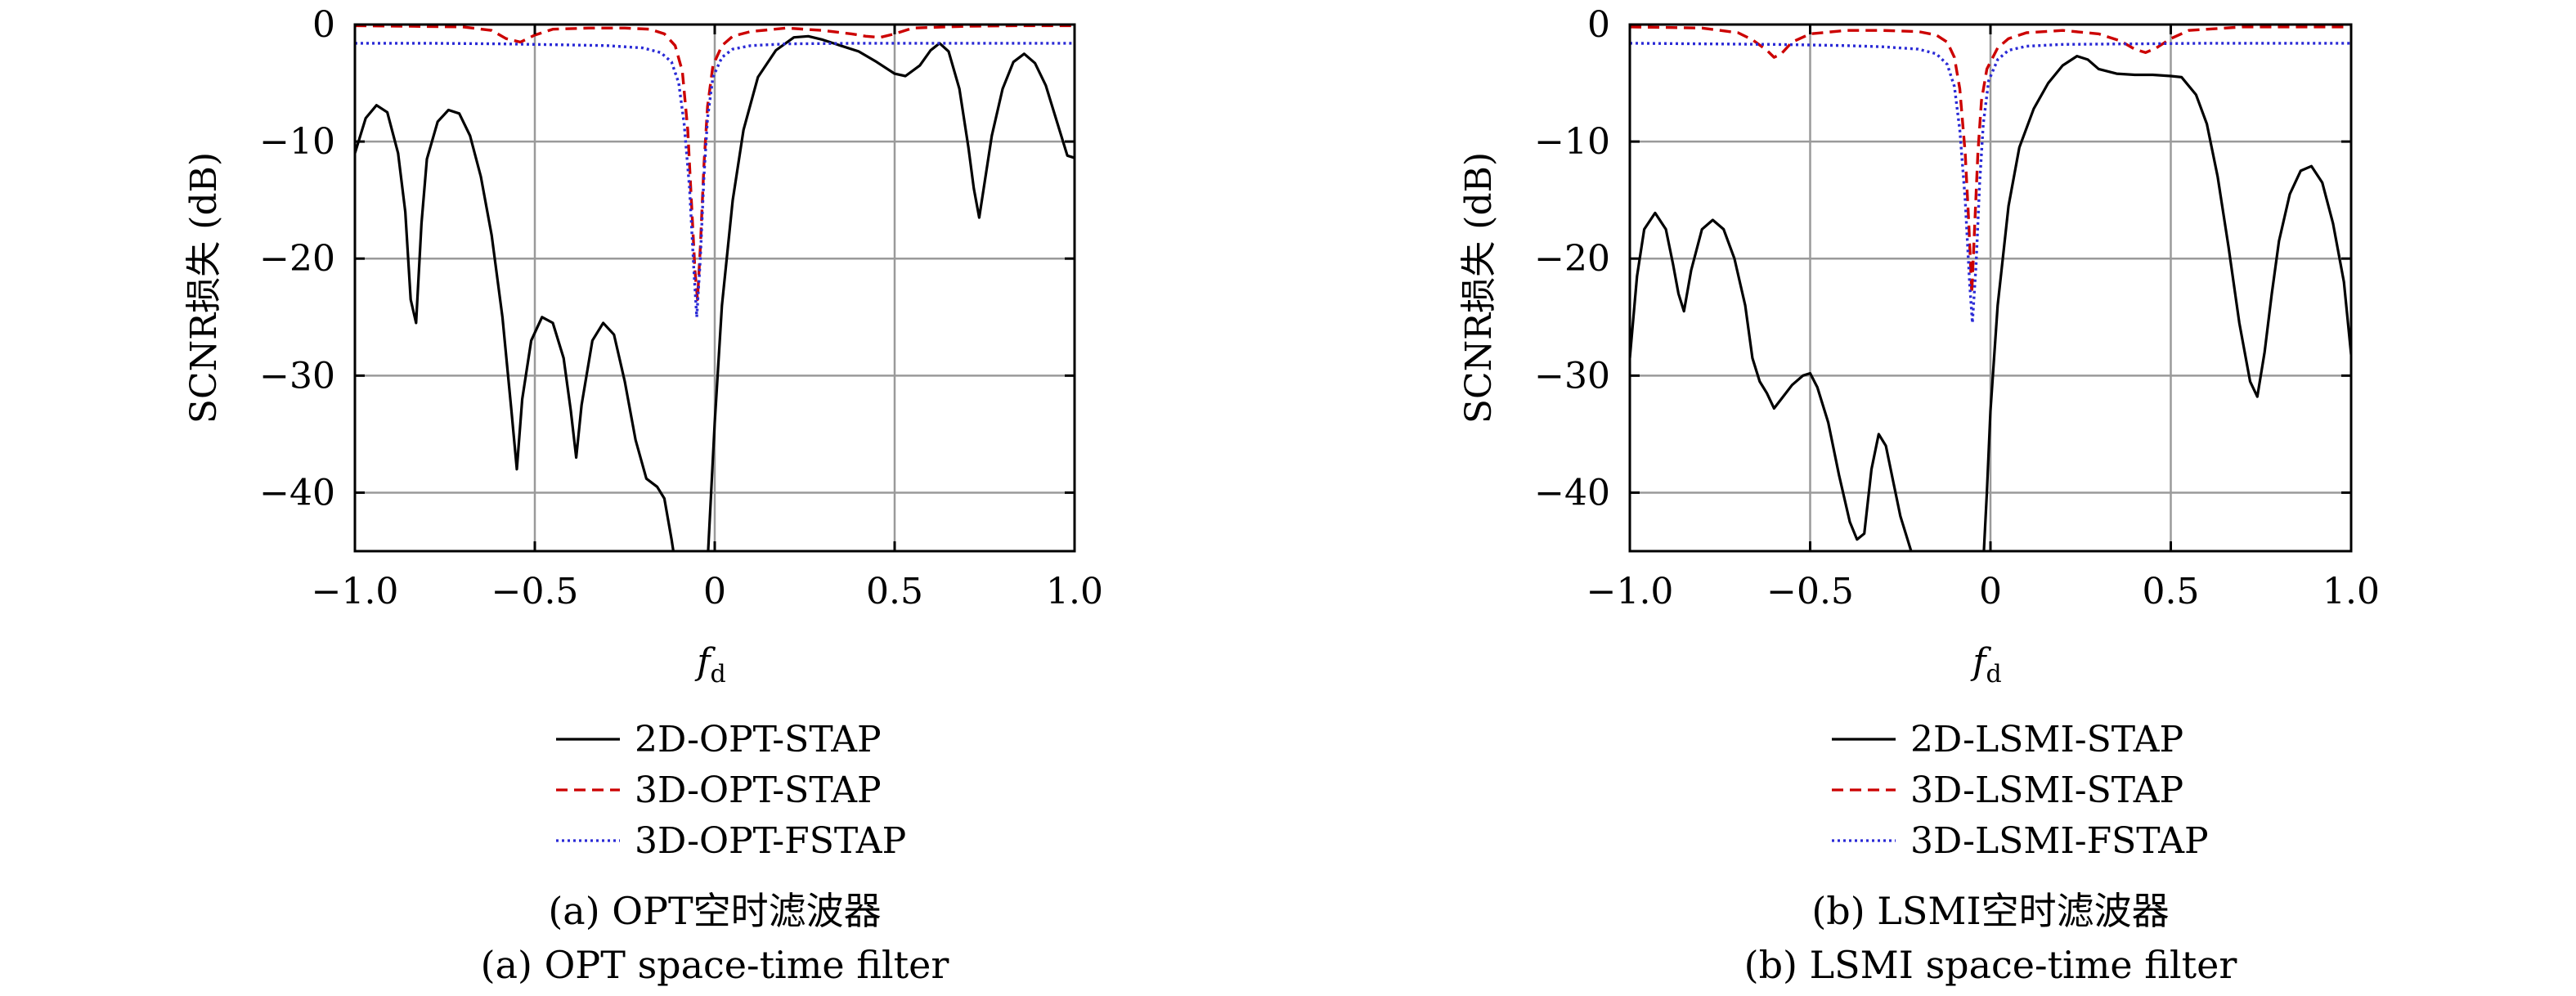  Describe the element at coordinates (1990, 911) in the screenshot. I see `caption-cn: (b) LSMI空时滤波器` at that location.